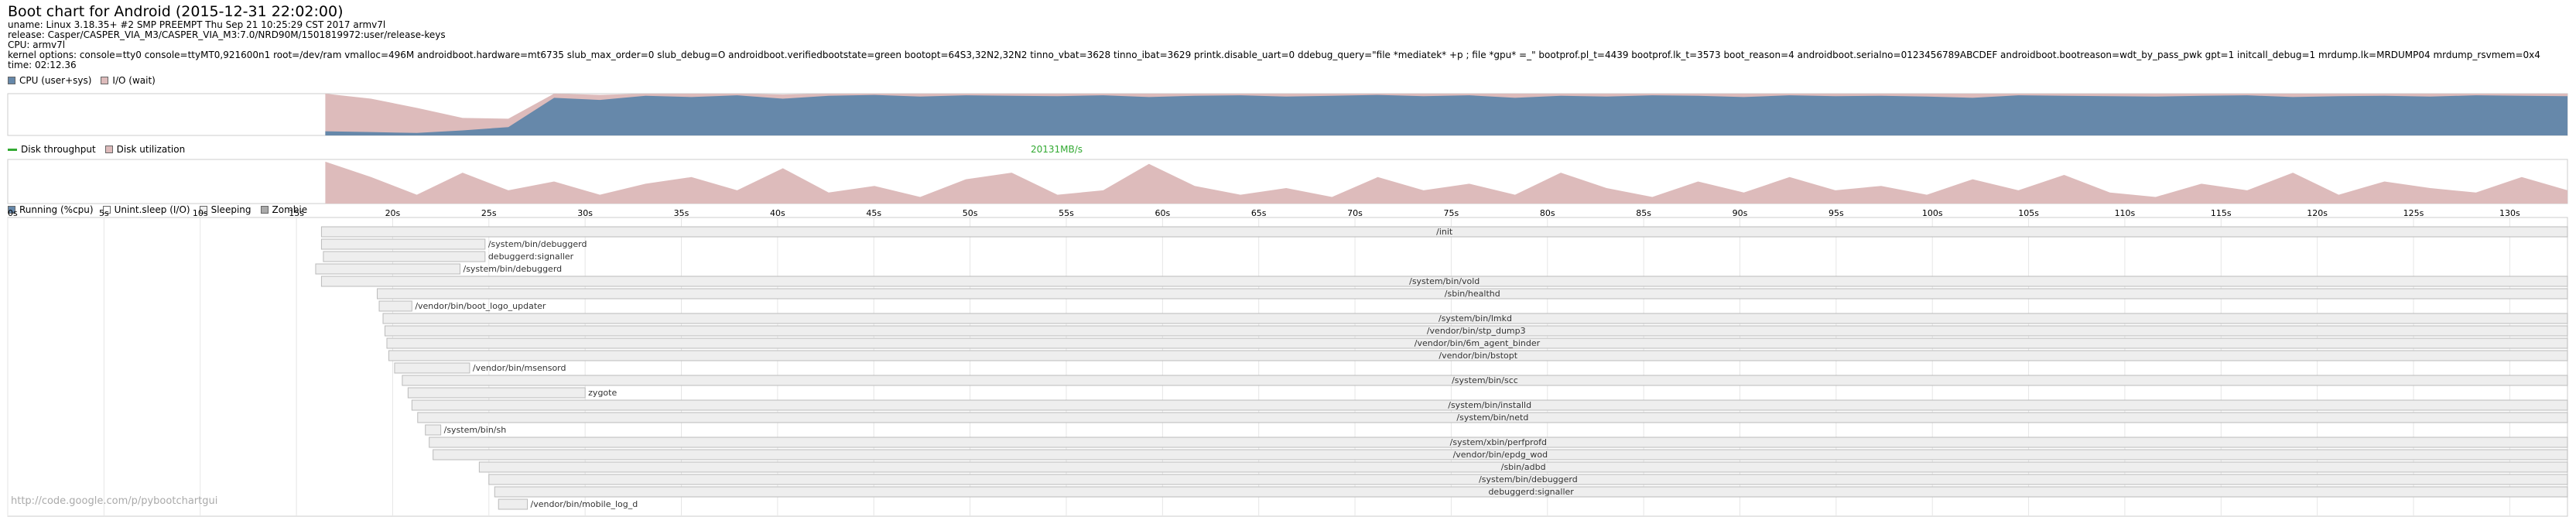 The image size is (2576, 517). I want to click on time-line: time: 02:12.36, so click(42, 65).